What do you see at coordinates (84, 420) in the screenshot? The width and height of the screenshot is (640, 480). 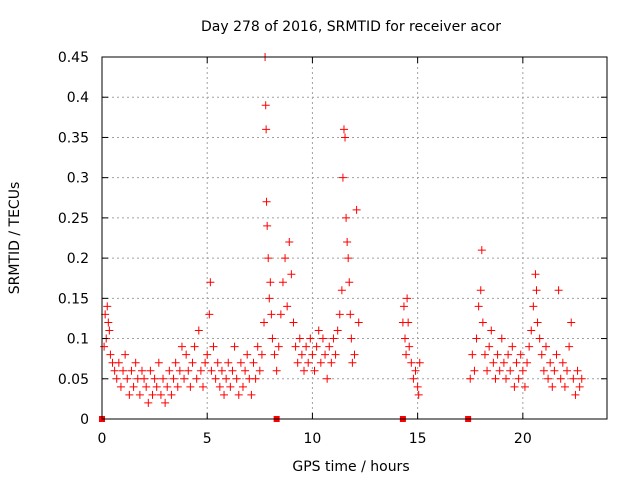 I see `y-tick-label: 0` at bounding box center [84, 420].